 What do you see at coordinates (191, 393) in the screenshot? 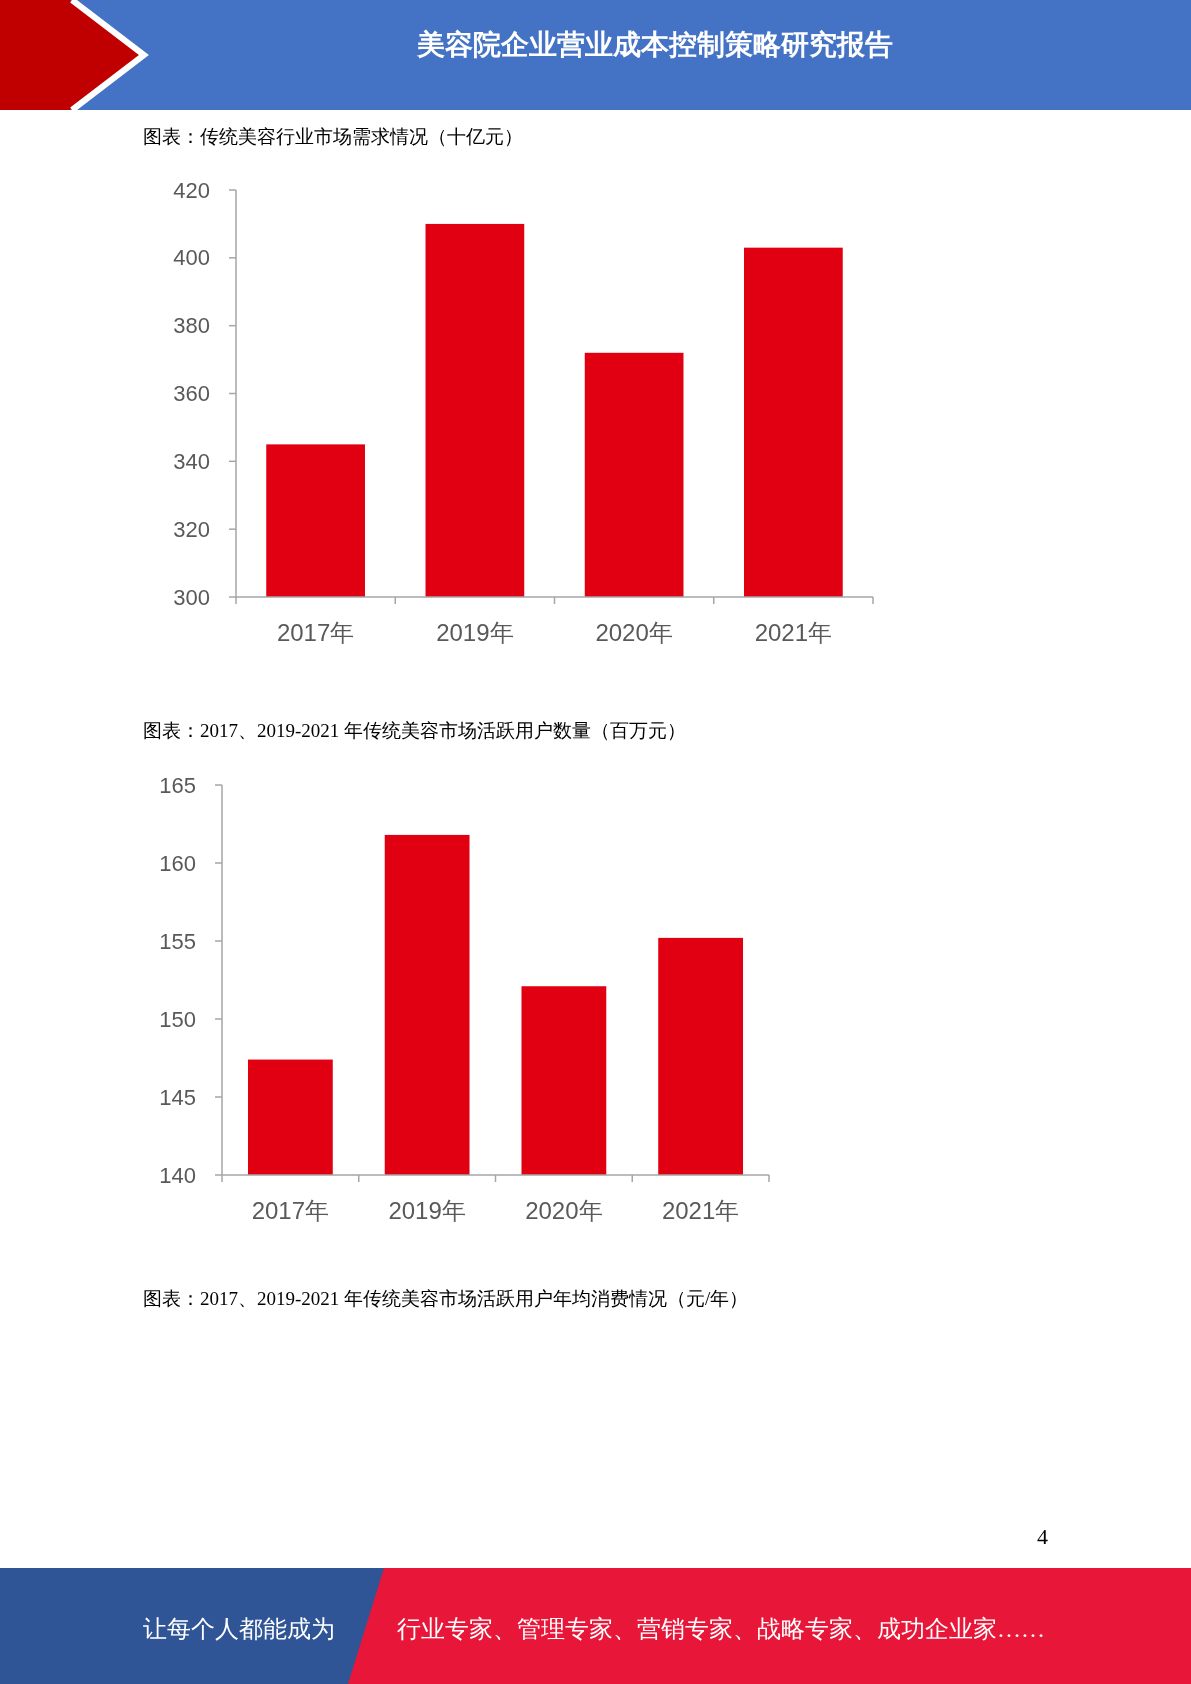
I see `y-tick-label: 360` at bounding box center [191, 393].